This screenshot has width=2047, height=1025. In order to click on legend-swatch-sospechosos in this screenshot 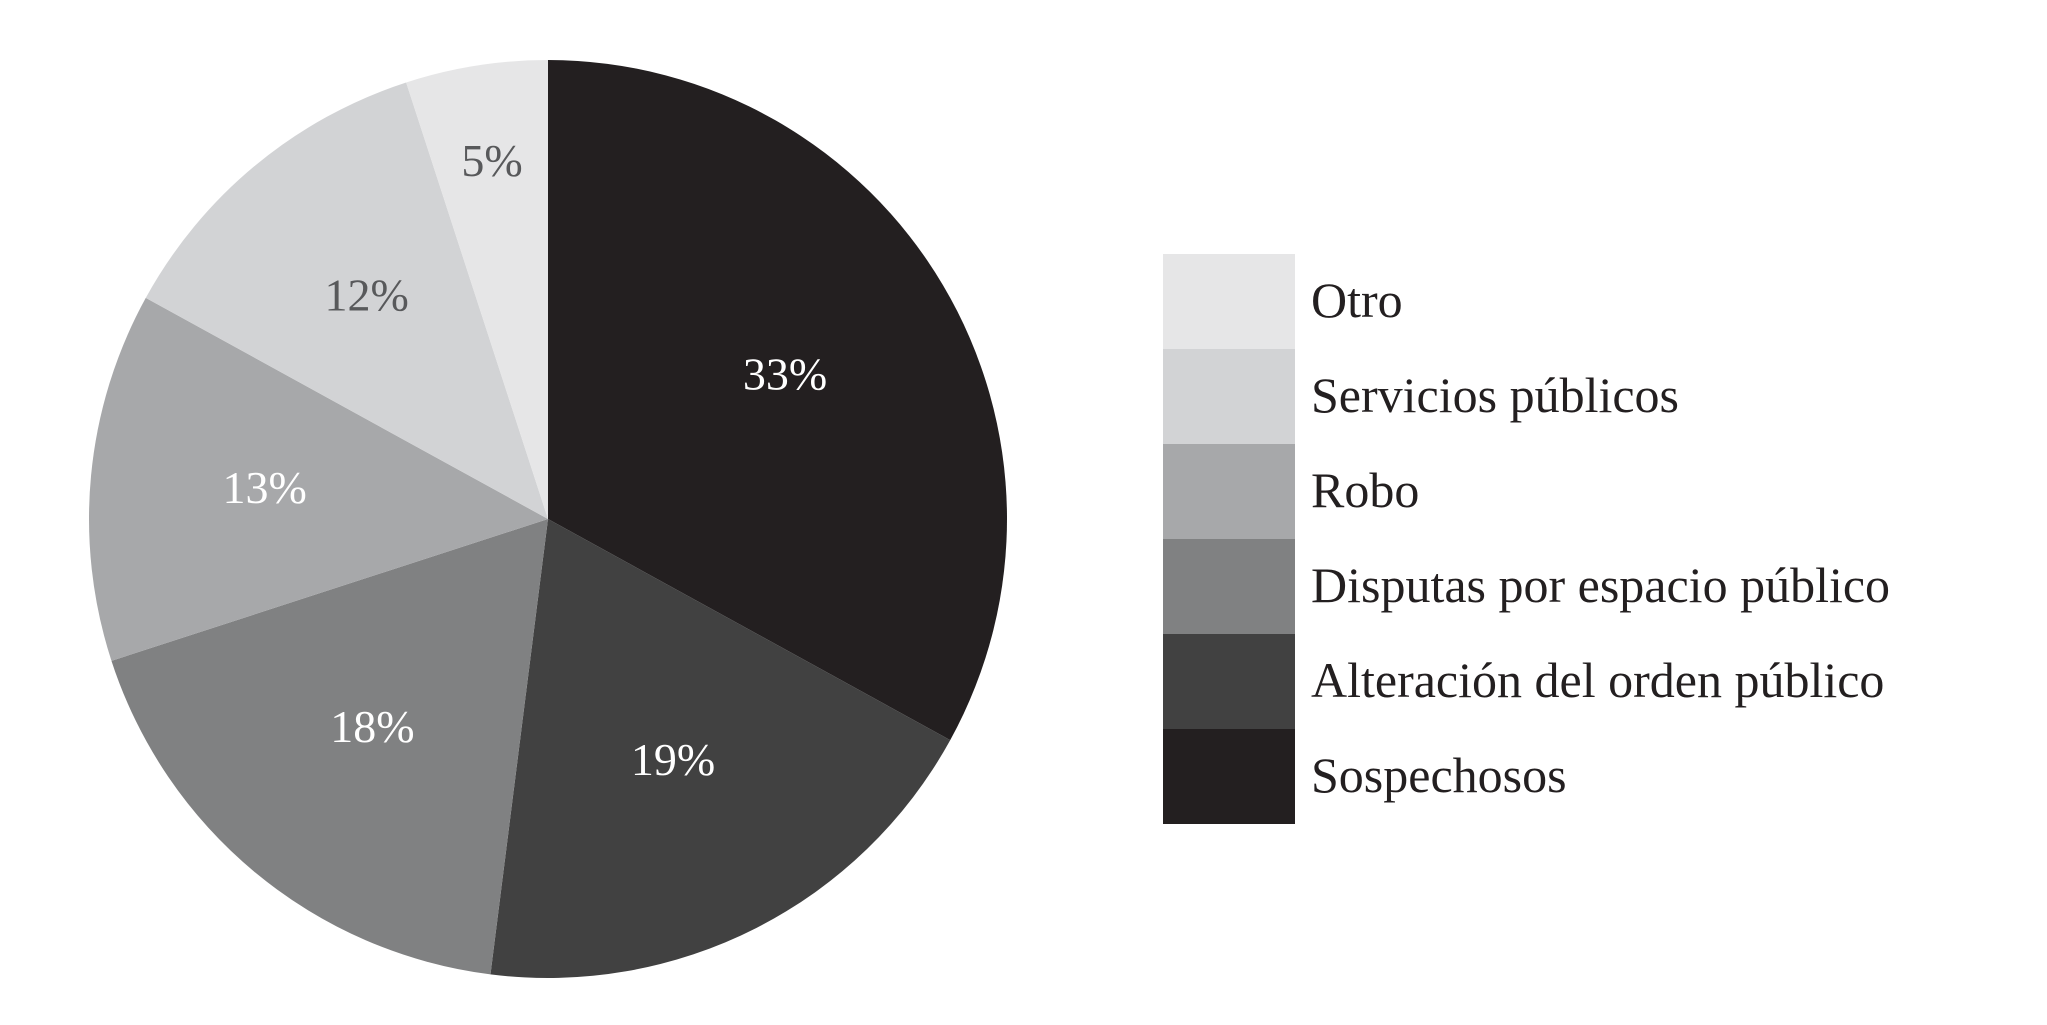, I will do `click(1229, 776)`.